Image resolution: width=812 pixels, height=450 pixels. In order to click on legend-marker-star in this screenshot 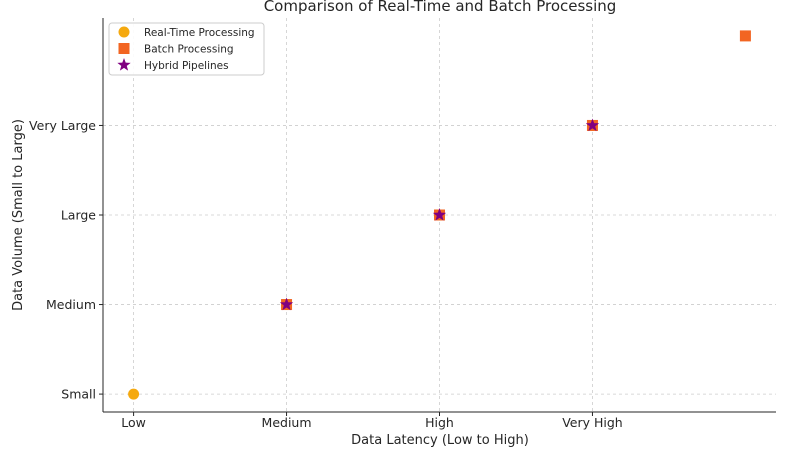, I will do `click(124, 64)`.